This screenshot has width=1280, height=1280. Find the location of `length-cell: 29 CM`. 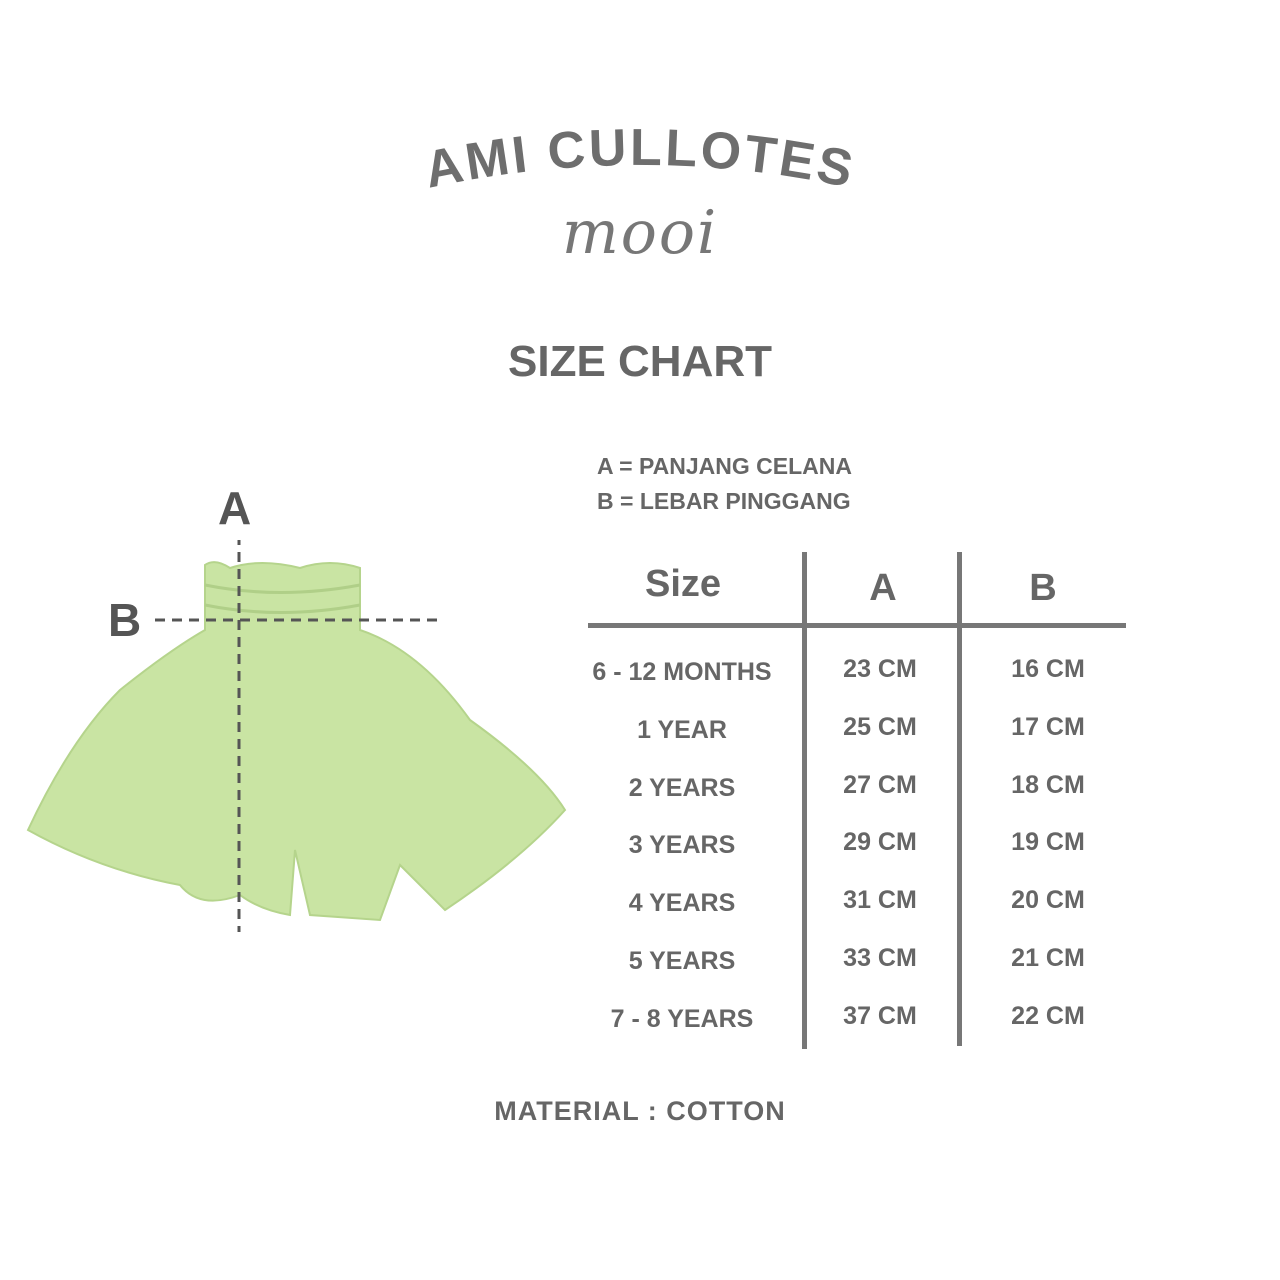

length-cell: 29 CM is located at coordinates (880, 842).